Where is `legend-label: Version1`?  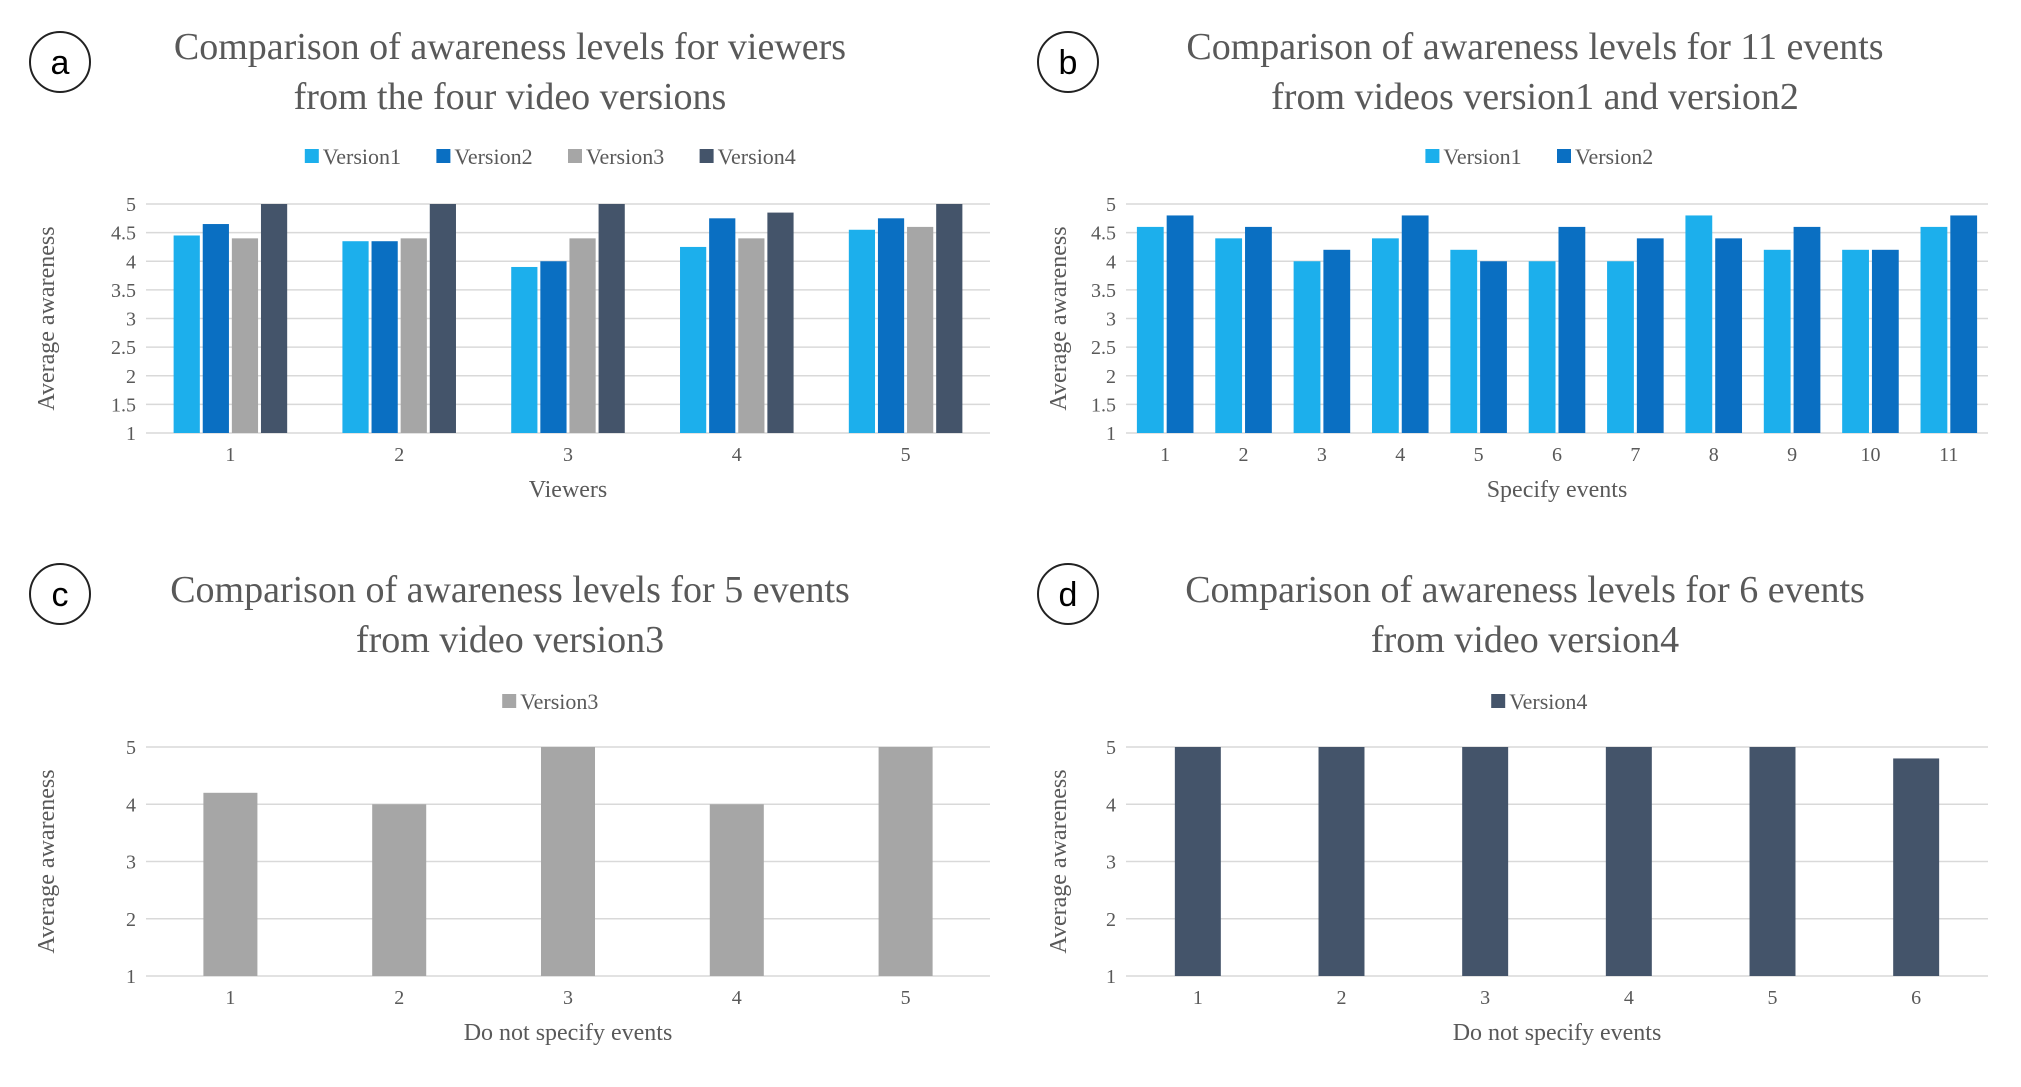 legend-label: Version1 is located at coordinates (1482, 156).